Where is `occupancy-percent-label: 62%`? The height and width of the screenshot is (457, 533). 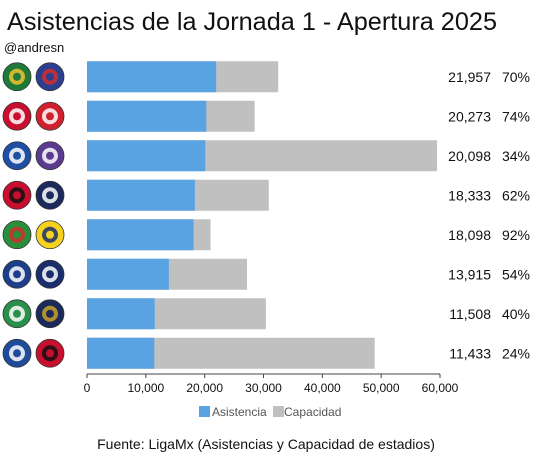 occupancy-percent-label: 62% is located at coordinates (516, 195).